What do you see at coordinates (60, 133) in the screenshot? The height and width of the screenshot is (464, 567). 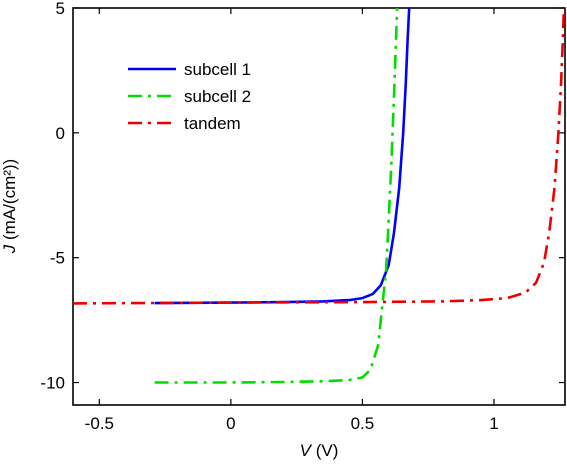 I see `y-tick-label: 0` at bounding box center [60, 133].